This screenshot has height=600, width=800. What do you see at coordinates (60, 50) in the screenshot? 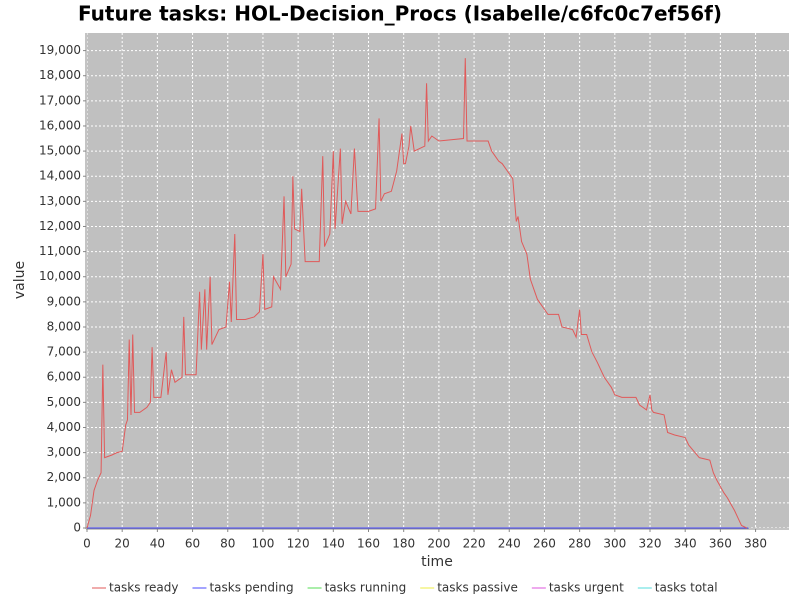
I see `y-tick-label: 19,000` at bounding box center [60, 50].